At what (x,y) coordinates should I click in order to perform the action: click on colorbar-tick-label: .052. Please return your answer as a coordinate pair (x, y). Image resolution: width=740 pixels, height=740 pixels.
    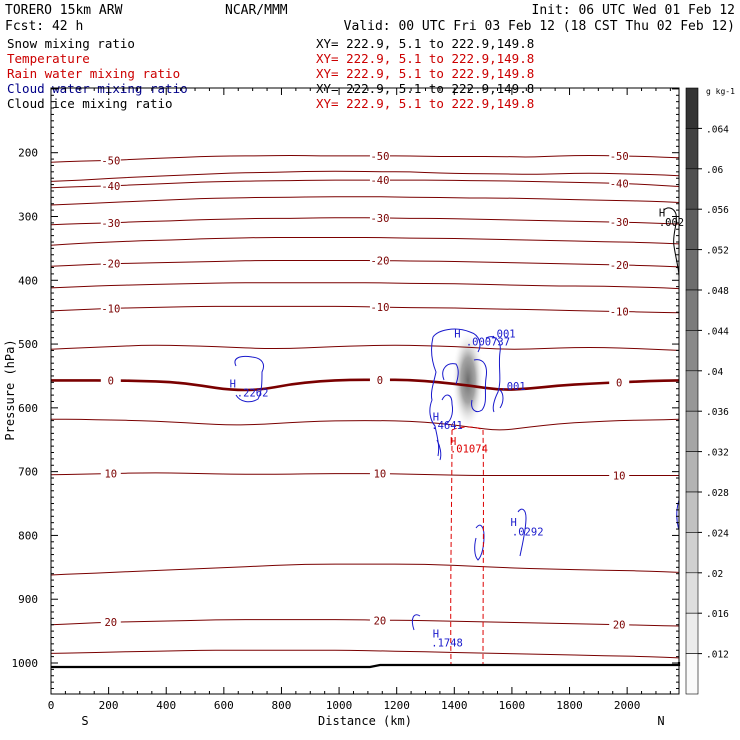
    Looking at the image, I should click on (717, 251).